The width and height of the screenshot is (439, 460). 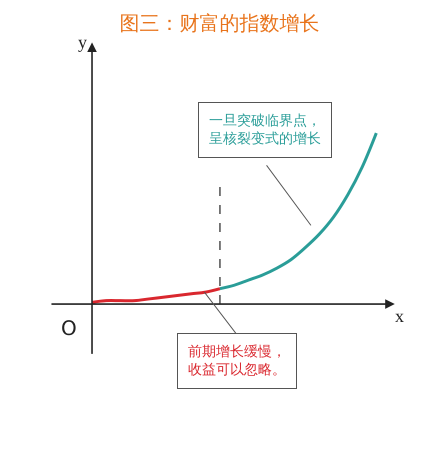 What do you see at coordinates (82, 42) in the screenshot?
I see `y-axis-title: y` at bounding box center [82, 42].